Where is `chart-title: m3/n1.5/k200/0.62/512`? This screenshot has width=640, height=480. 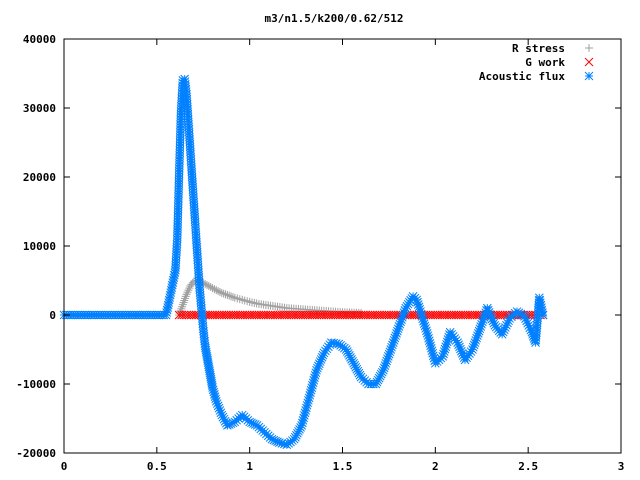
chart-title: m3/n1.5/k200/0.62/512 is located at coordinates (333, 18).